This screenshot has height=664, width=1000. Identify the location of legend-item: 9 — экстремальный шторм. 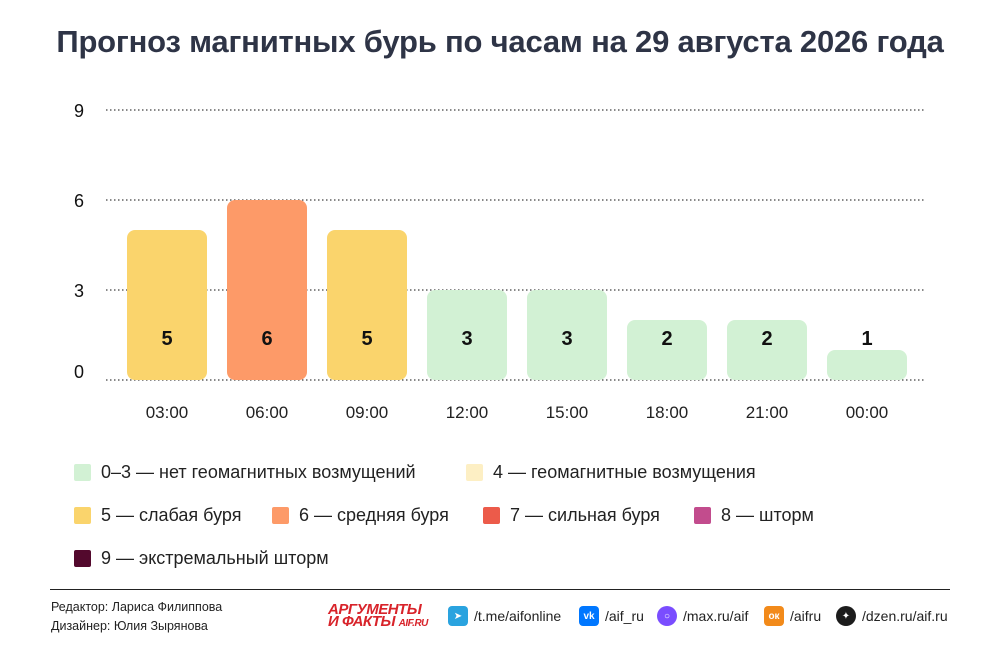
(201, 558).